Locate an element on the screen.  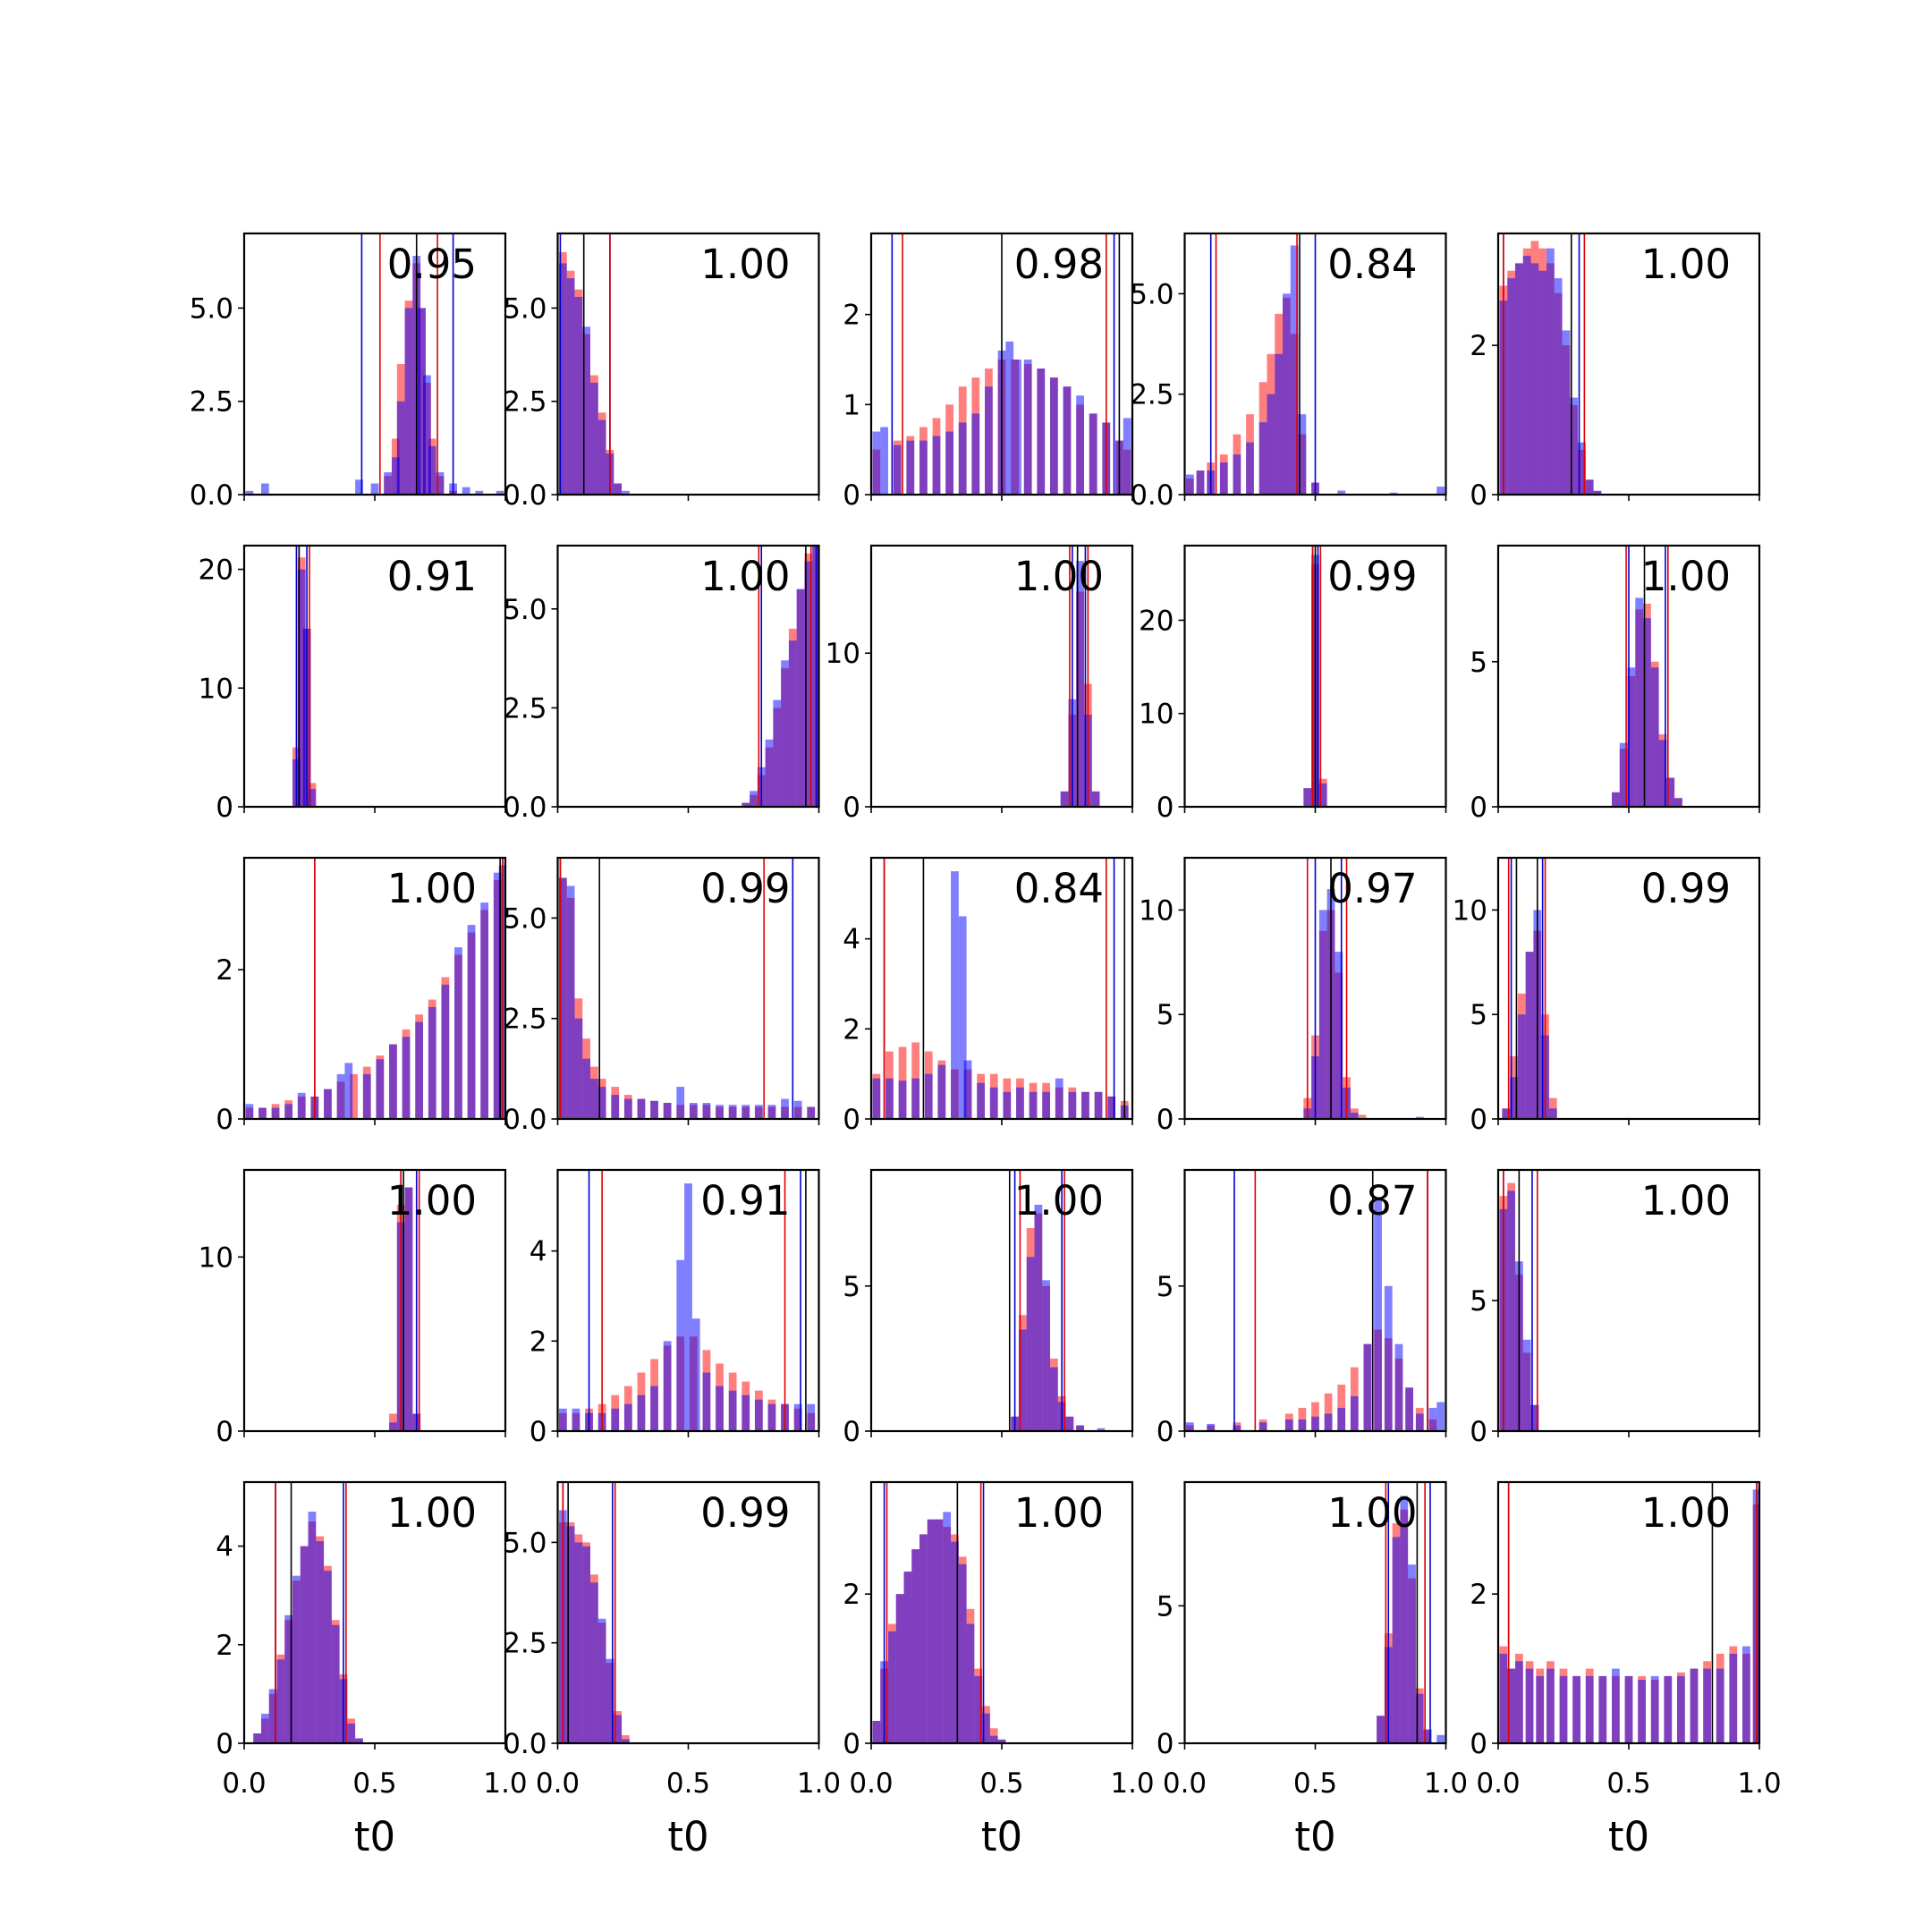
panel-4-3: 051.00 is located at coordinates (988, 1308).